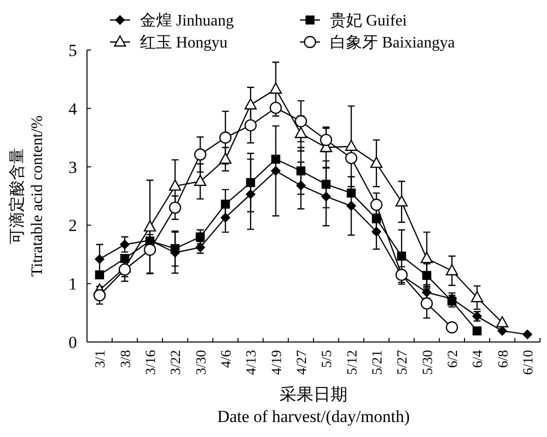  What do you see at coordinates (126, 359) in the screenshot?
I see `x-tick-label: 3/8` at bounding box center [126, 359].